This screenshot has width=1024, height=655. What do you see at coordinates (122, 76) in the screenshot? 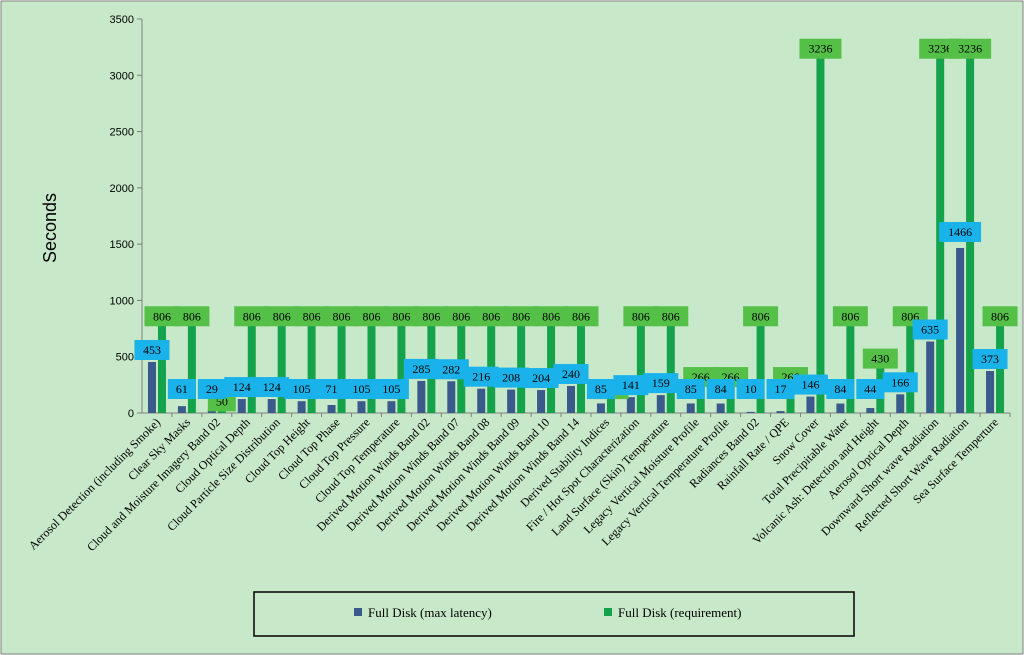
I see `y-tick-label: 3000` at bounding box center [122, 76].